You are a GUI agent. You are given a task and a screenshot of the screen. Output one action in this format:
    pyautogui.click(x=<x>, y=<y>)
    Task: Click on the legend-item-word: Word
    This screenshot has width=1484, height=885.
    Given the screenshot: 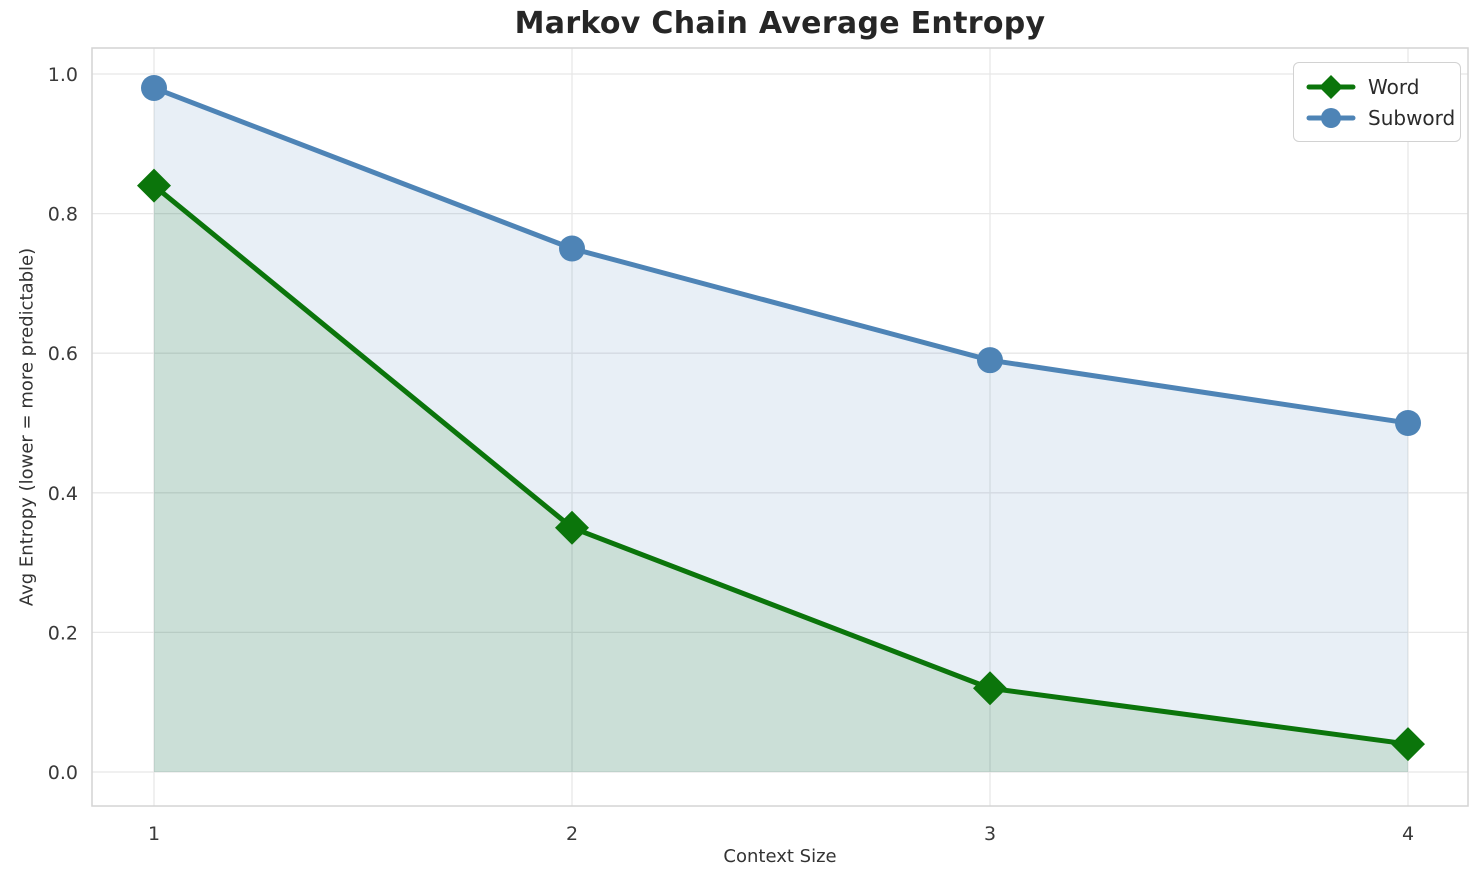 What is the action you would take?
    pyautogui.click(x=1377, y=86)
    